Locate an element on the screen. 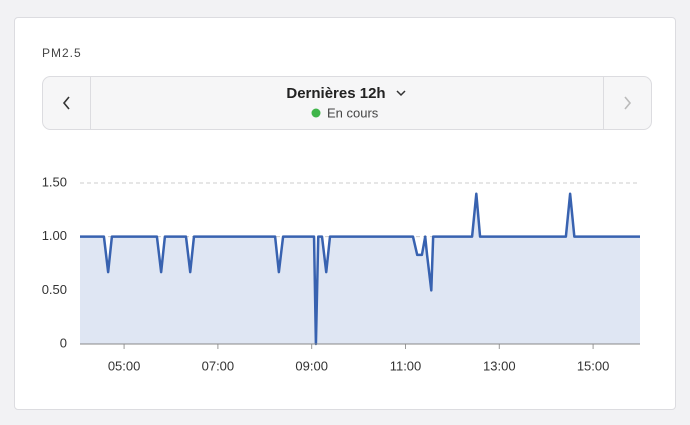 This screenshot has width=690, height=425. x-tick-label: 15:00 is located at coordinates (593, 365).